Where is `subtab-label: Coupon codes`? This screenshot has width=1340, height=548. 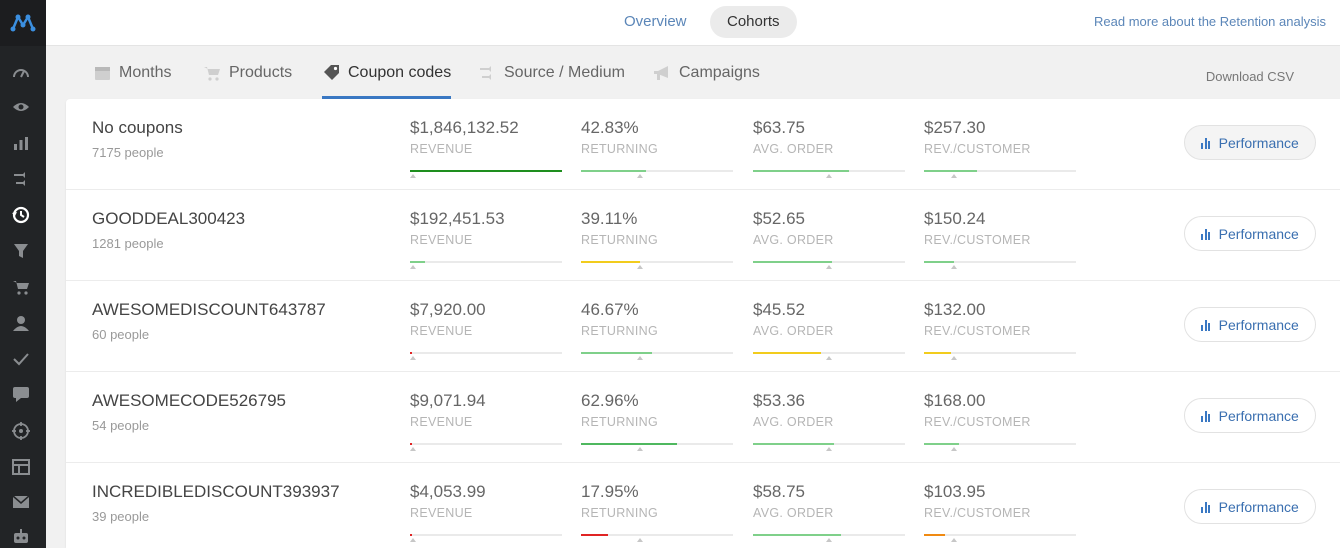 subtab-label: Coupon codes is located at coordinates (400, 72).